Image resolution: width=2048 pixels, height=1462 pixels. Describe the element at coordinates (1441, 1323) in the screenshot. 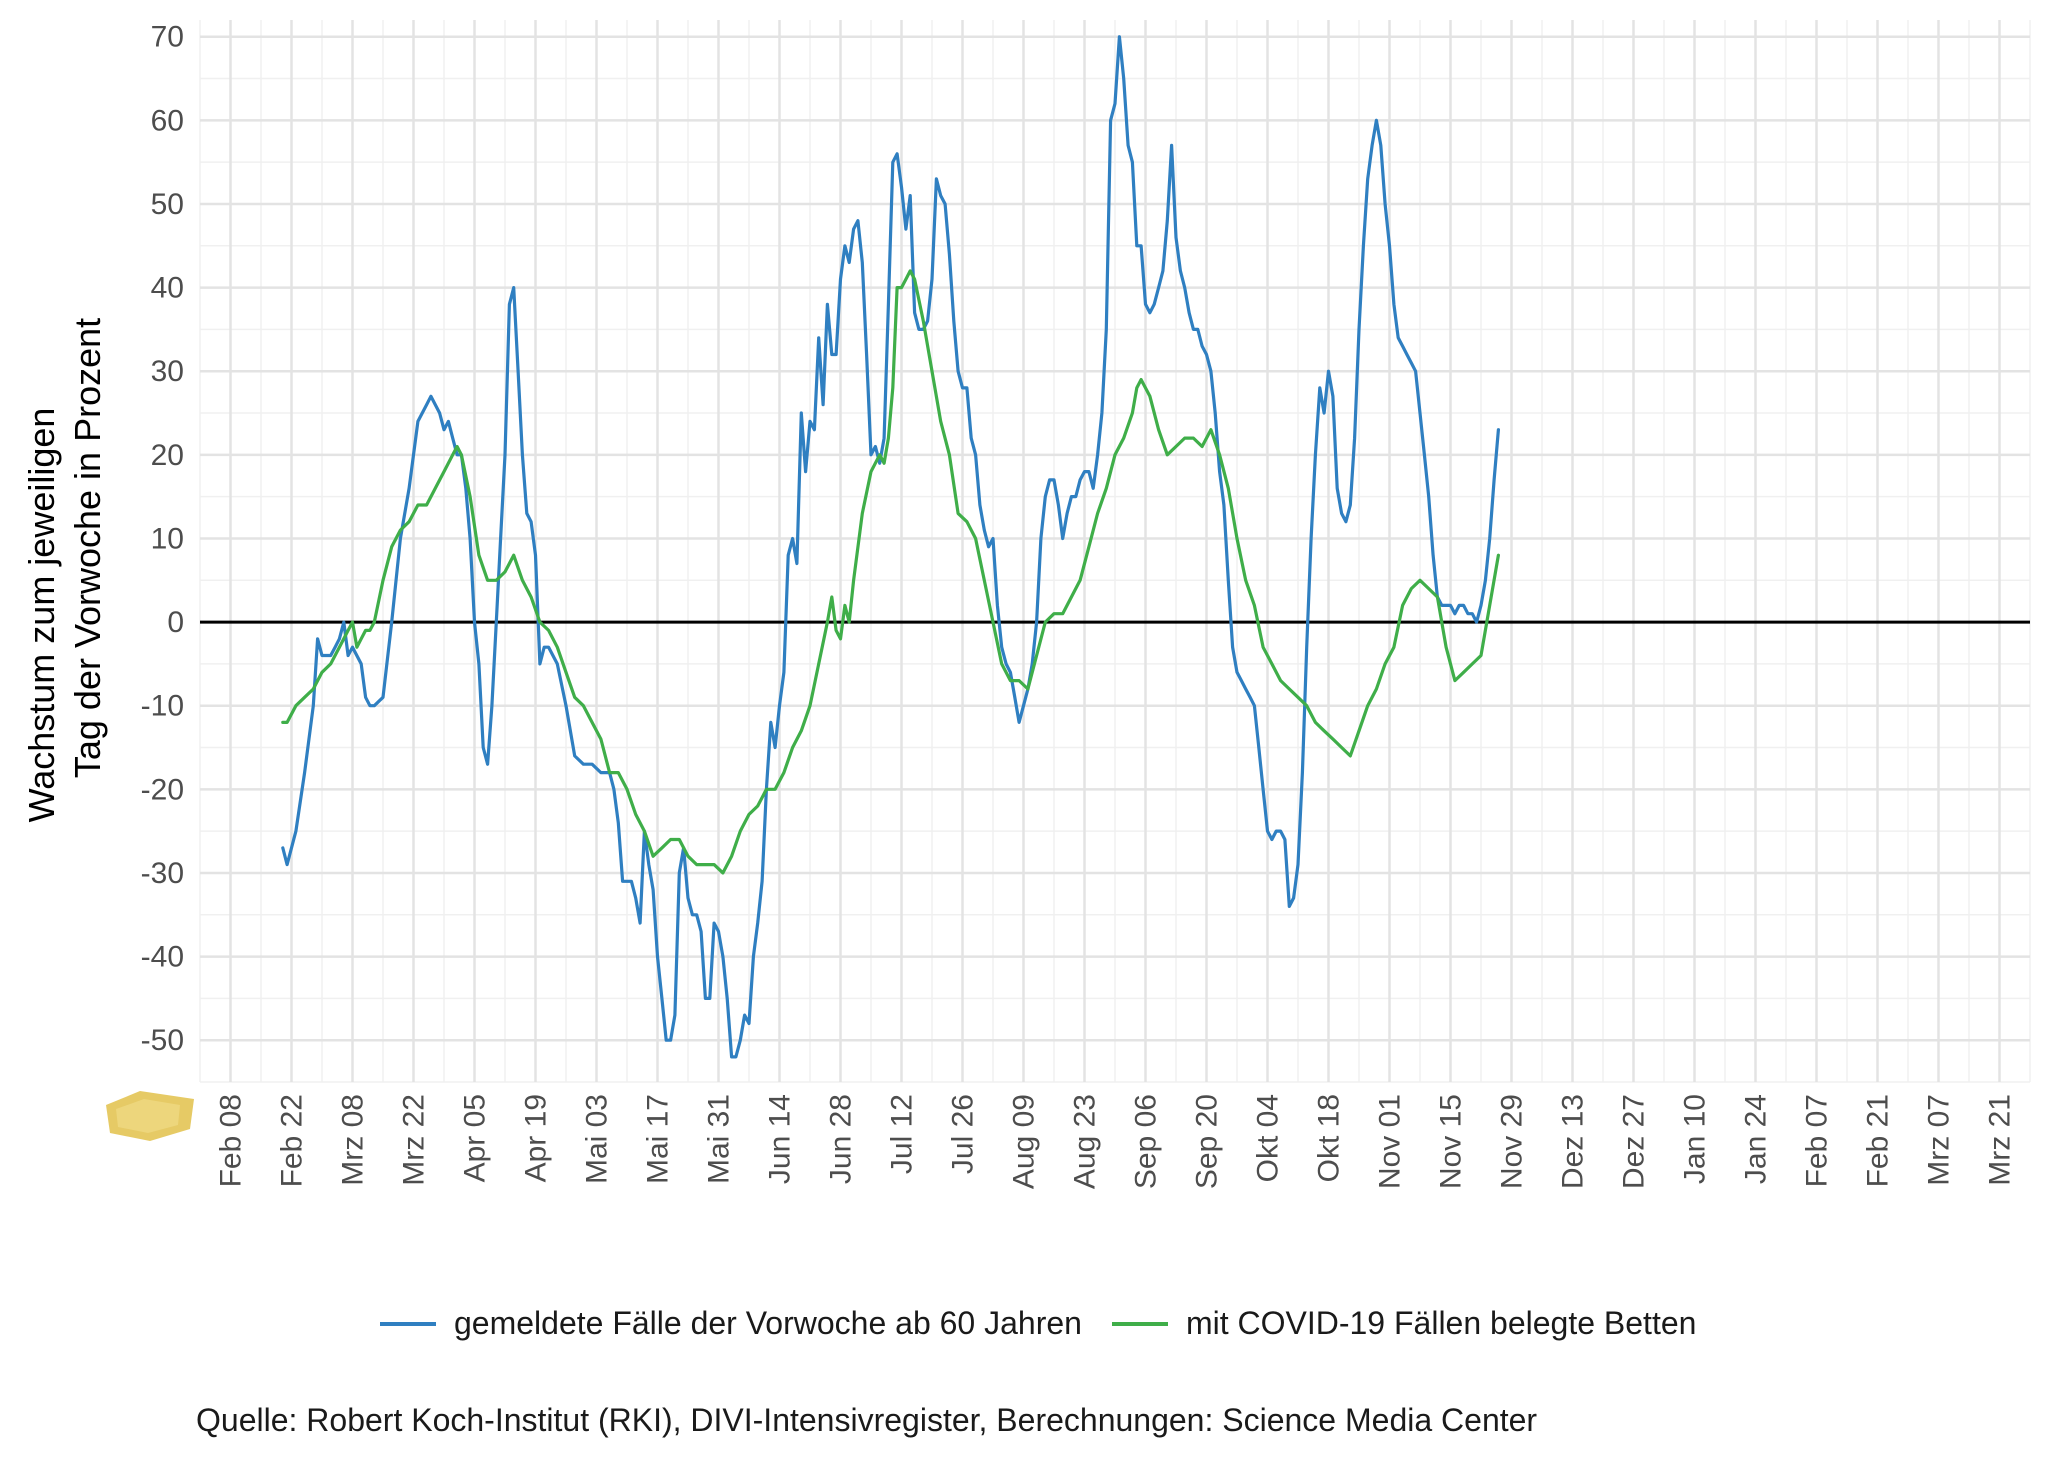

I see `legend-label-beds: mit COVID-19 Fällen belegte Betten` at that location.